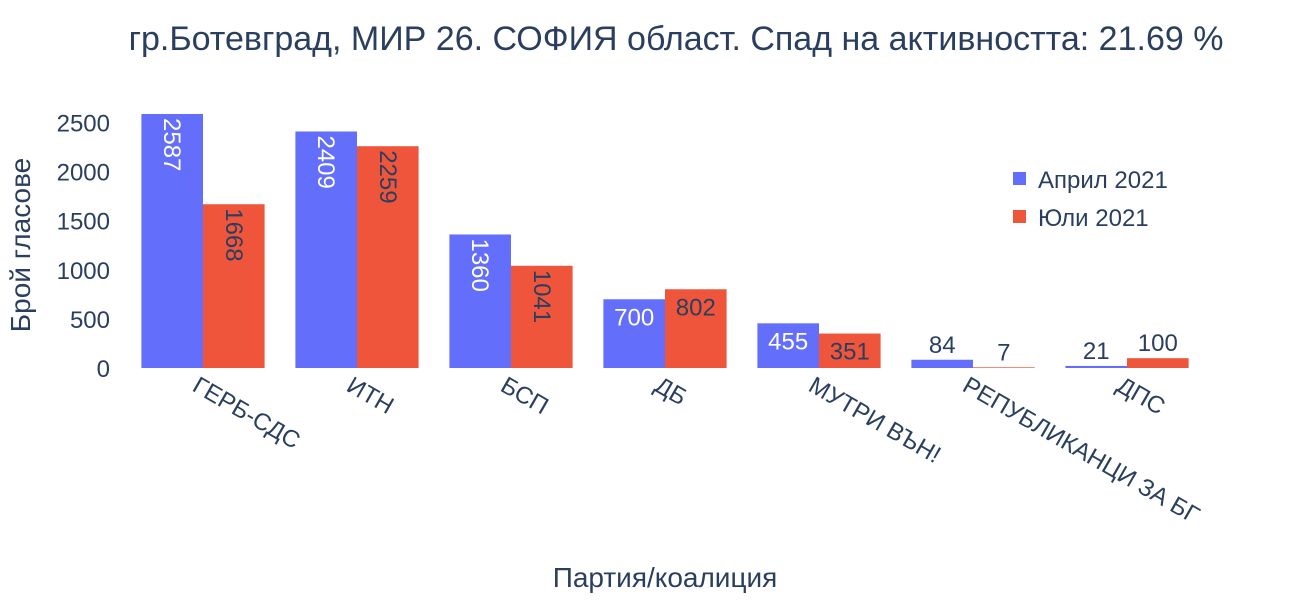  What do you see at coordinates (1096, 351) in the screenshot?
I see `bar-value-label: 21` at bounding box center [1096, 351].